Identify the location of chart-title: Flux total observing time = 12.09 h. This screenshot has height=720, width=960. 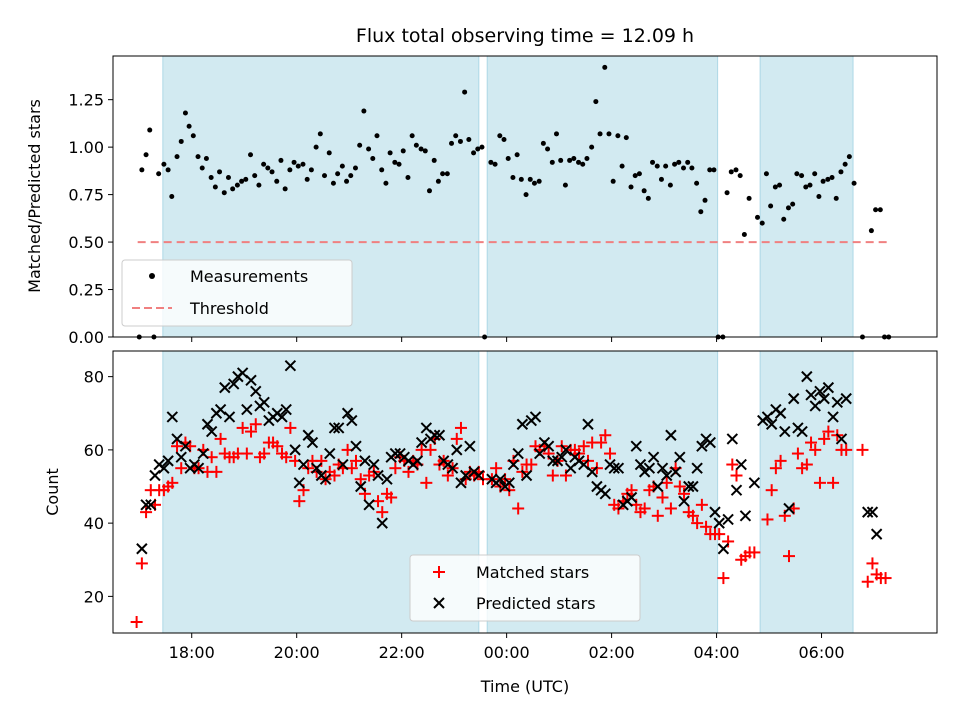
(525, 36).